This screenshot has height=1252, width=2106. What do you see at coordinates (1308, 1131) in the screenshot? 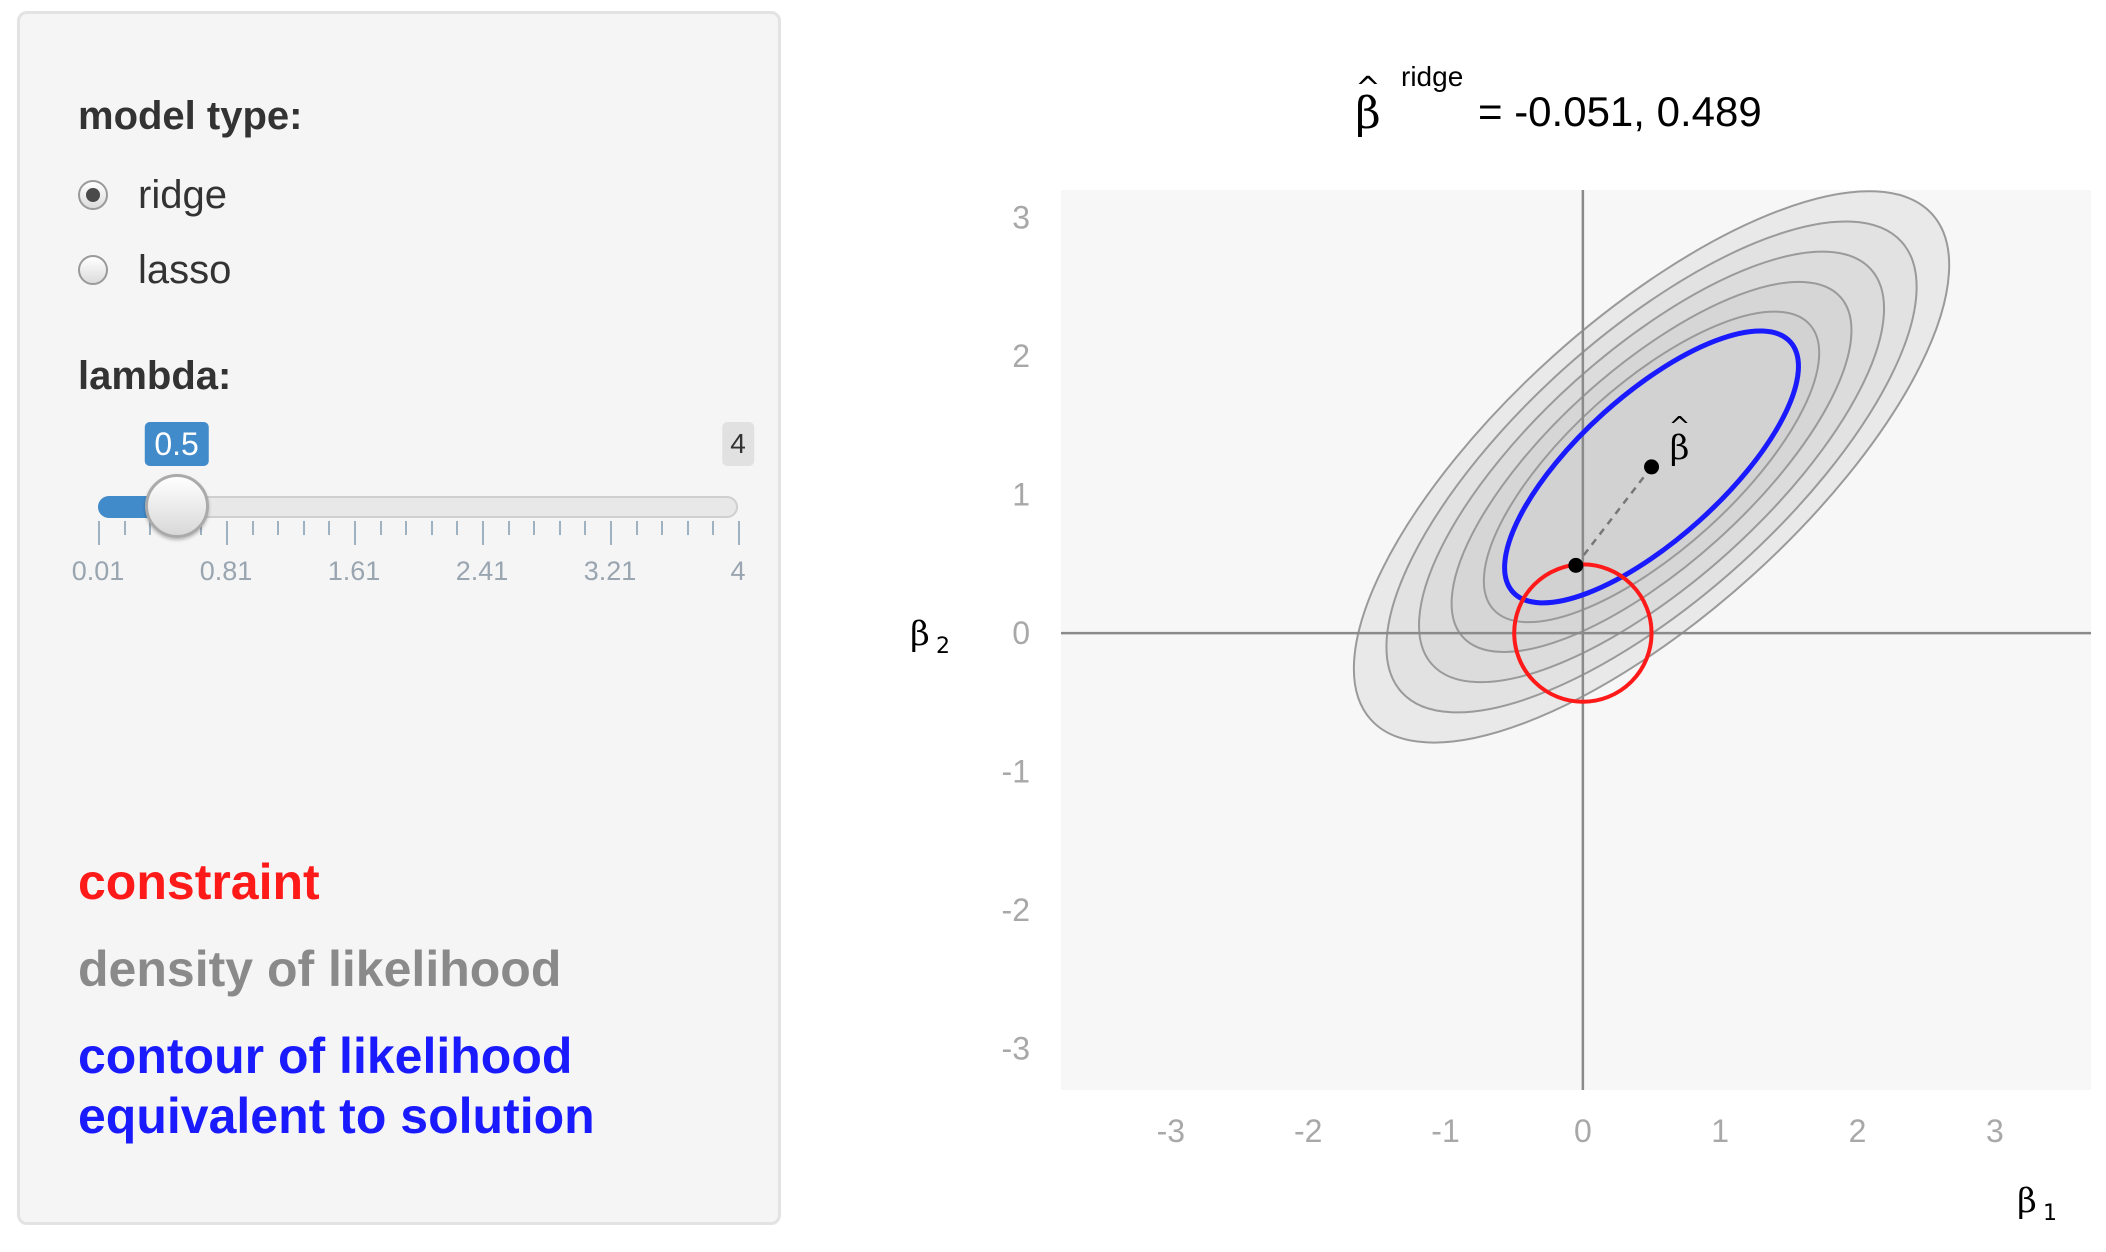
I see `x-tick-label: -2` at bounding box center [1308, 1131].